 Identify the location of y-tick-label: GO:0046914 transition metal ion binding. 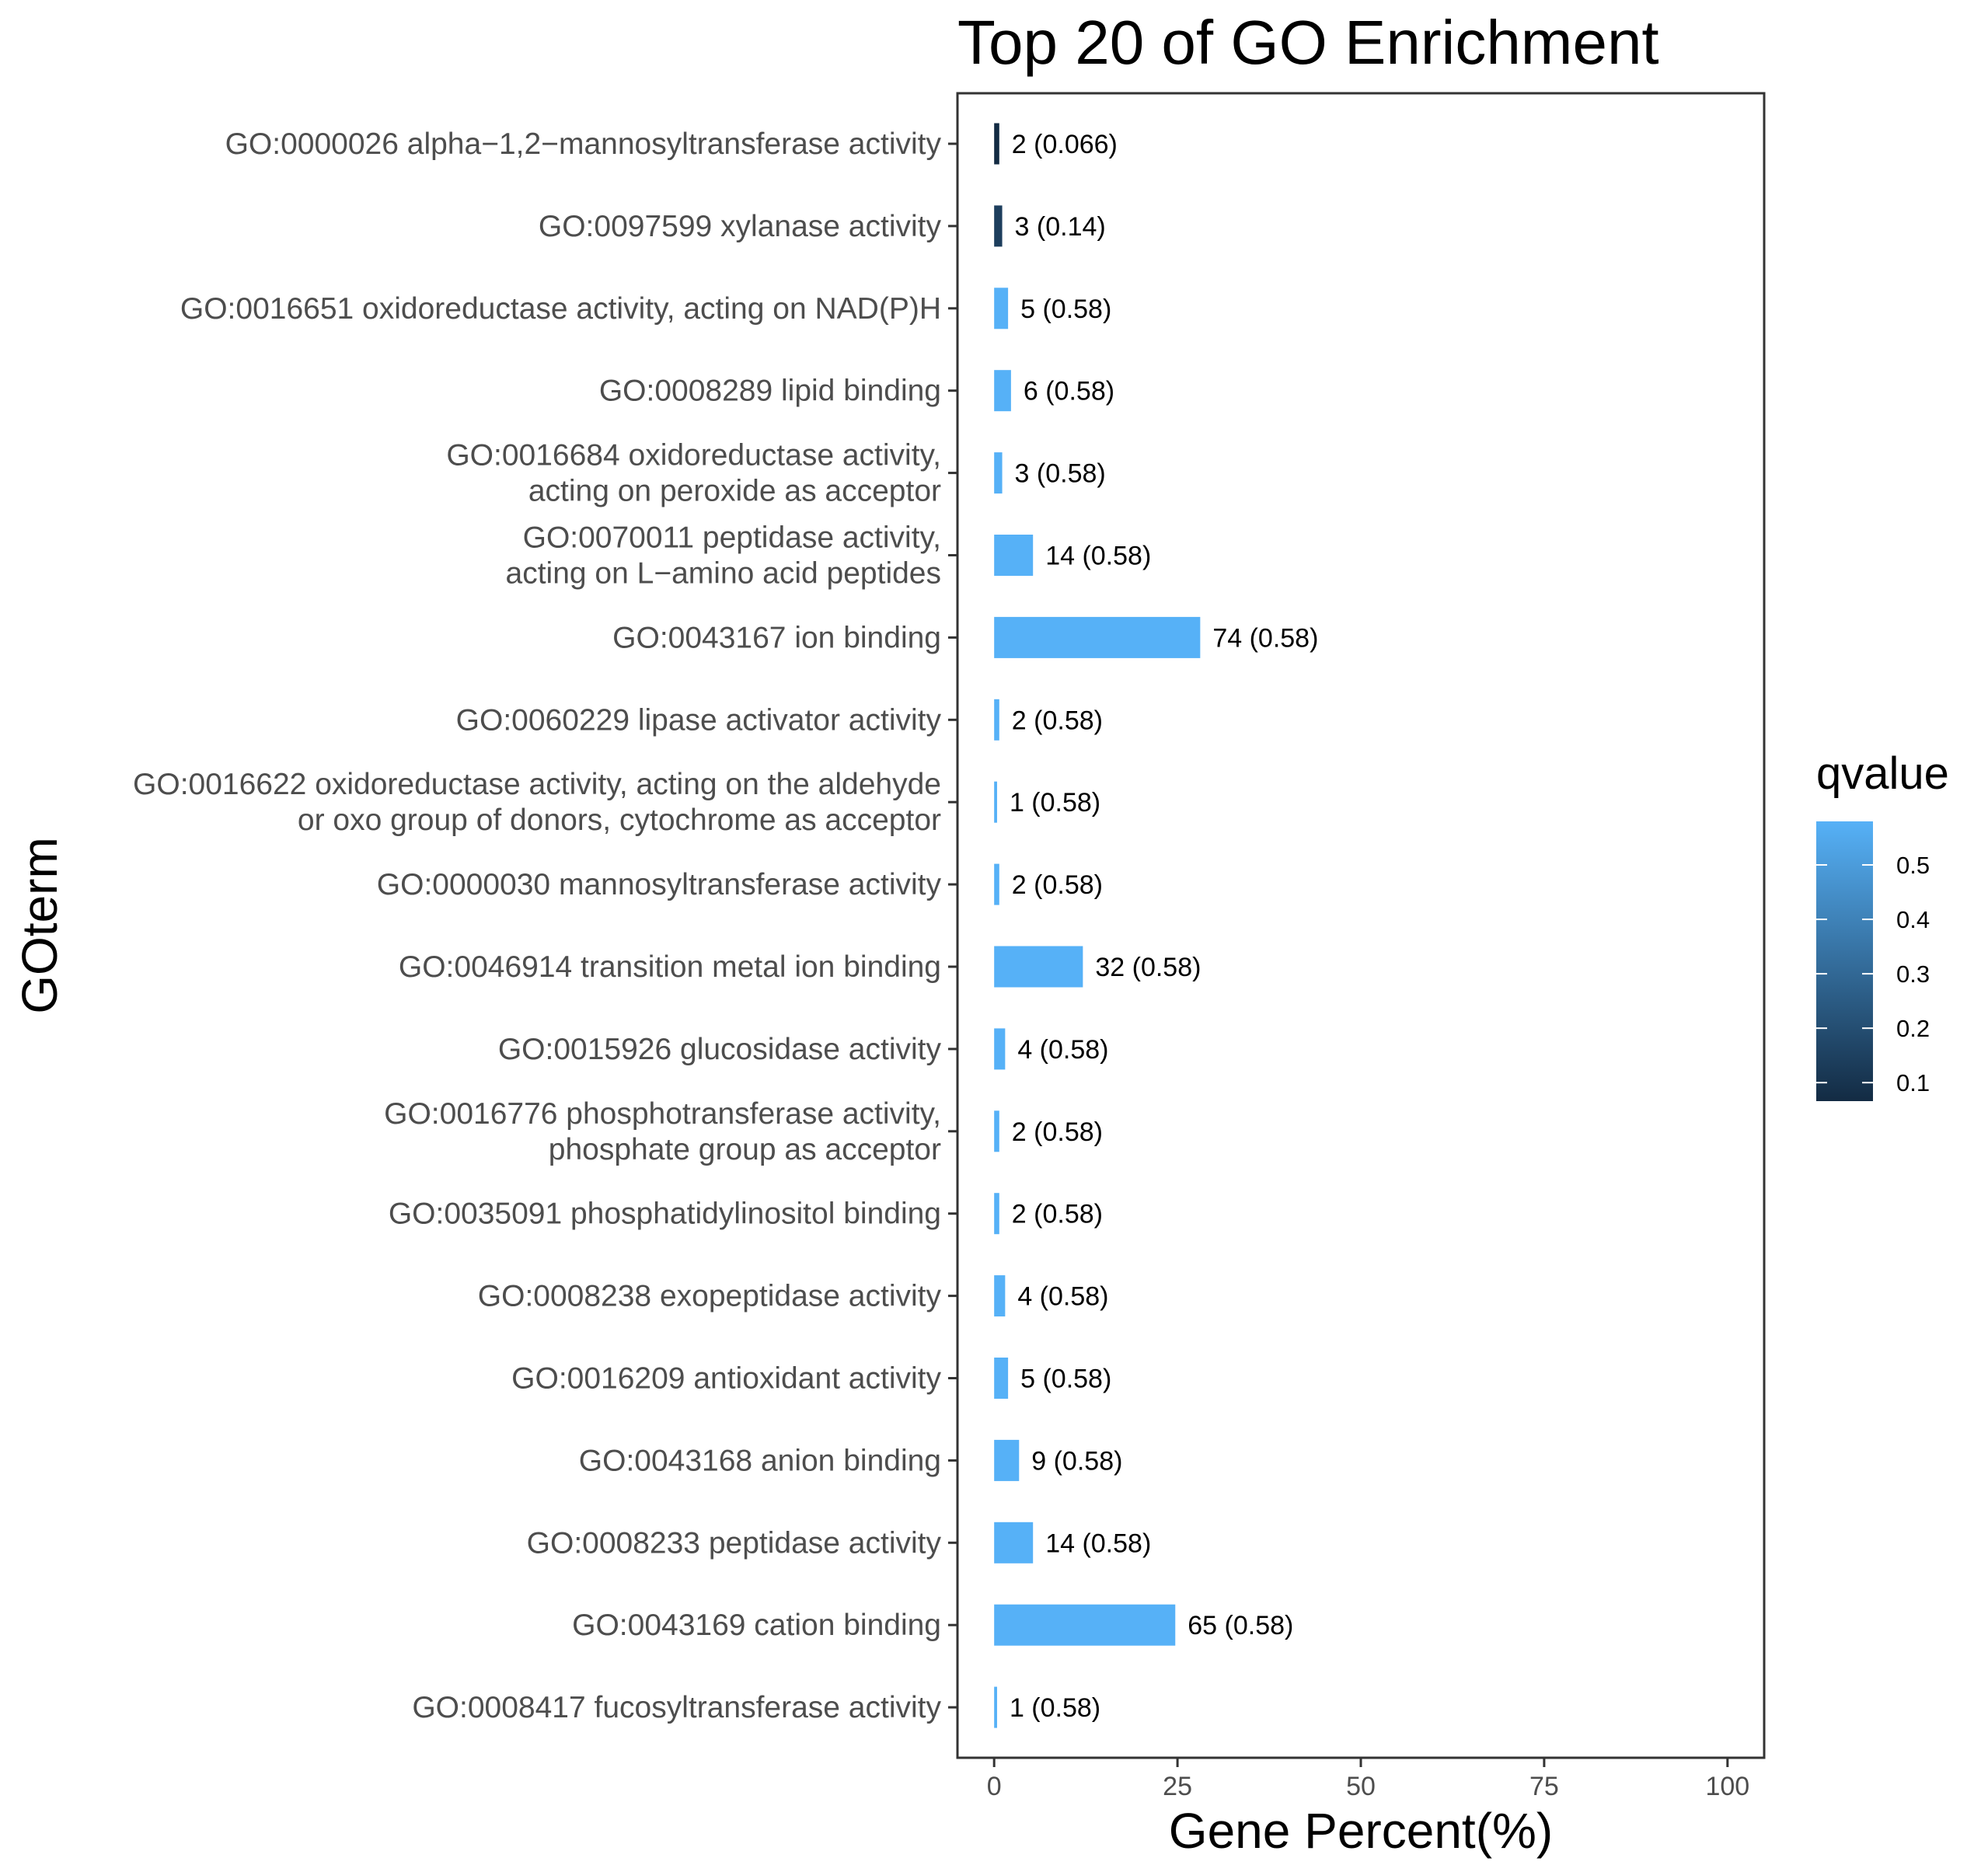
(670, 967).